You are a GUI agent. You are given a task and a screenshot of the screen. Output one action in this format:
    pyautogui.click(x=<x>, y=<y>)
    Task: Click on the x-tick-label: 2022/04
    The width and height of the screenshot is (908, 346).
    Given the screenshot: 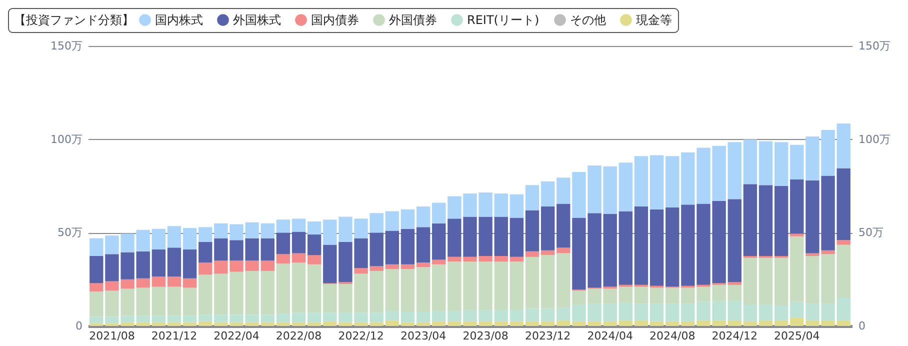 What is the action you would take?
    pyautogui.click(x=237, y=336)
    